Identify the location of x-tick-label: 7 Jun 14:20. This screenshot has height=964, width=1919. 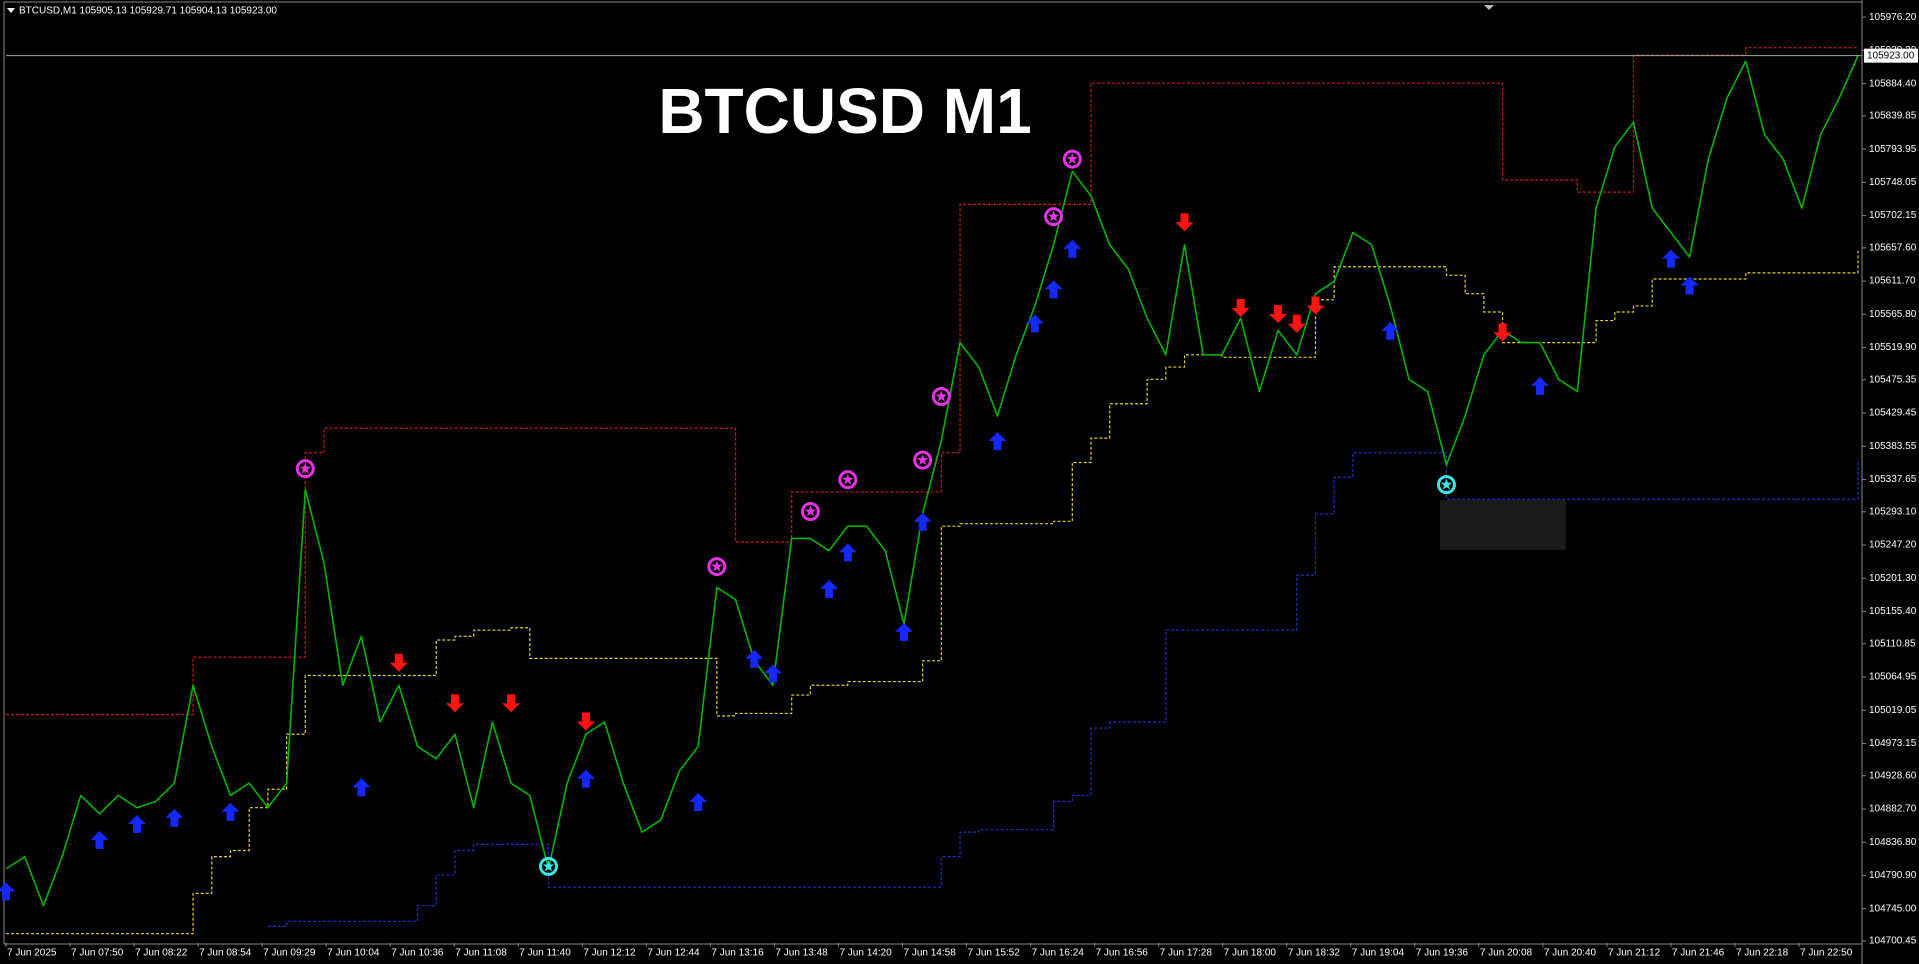
(865, 953).